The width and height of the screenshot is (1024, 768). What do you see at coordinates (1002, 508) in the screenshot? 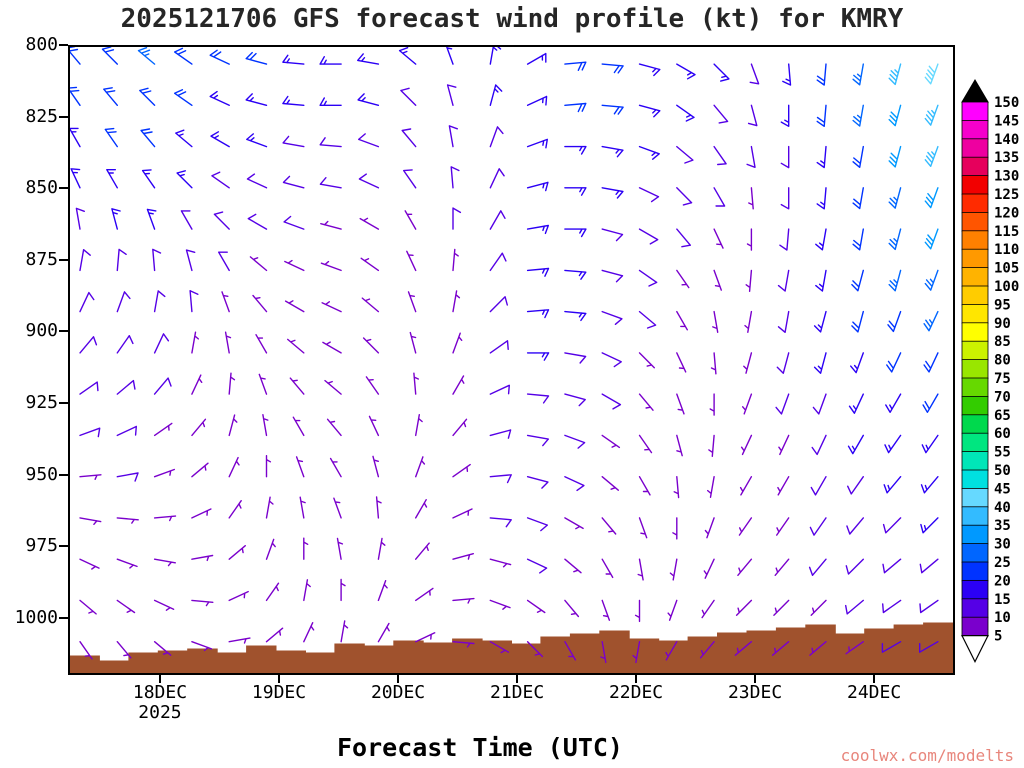
I see `colorbar-tick-label: 40` at bounding box center [1002, 508].